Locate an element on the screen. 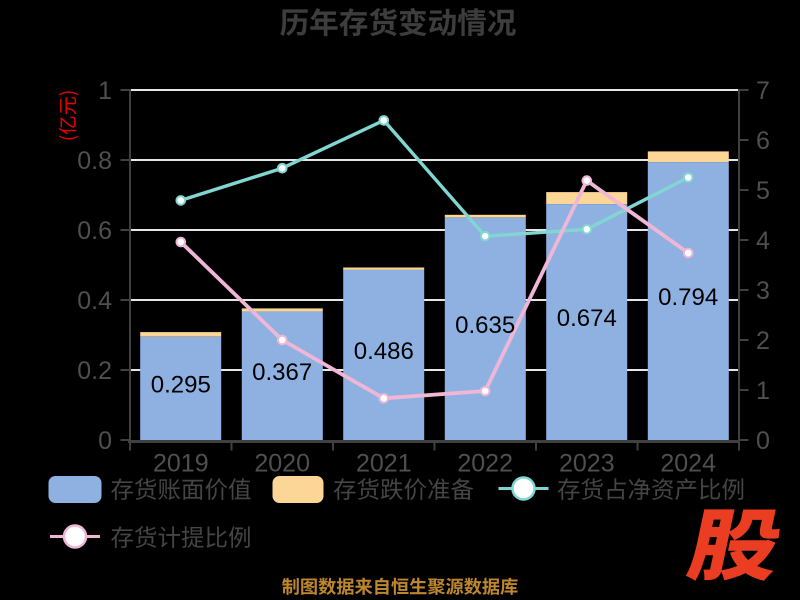 The height and width of the screenshot is (600, 800). svg-text: 0.486 is located at coordinates (384, 351).